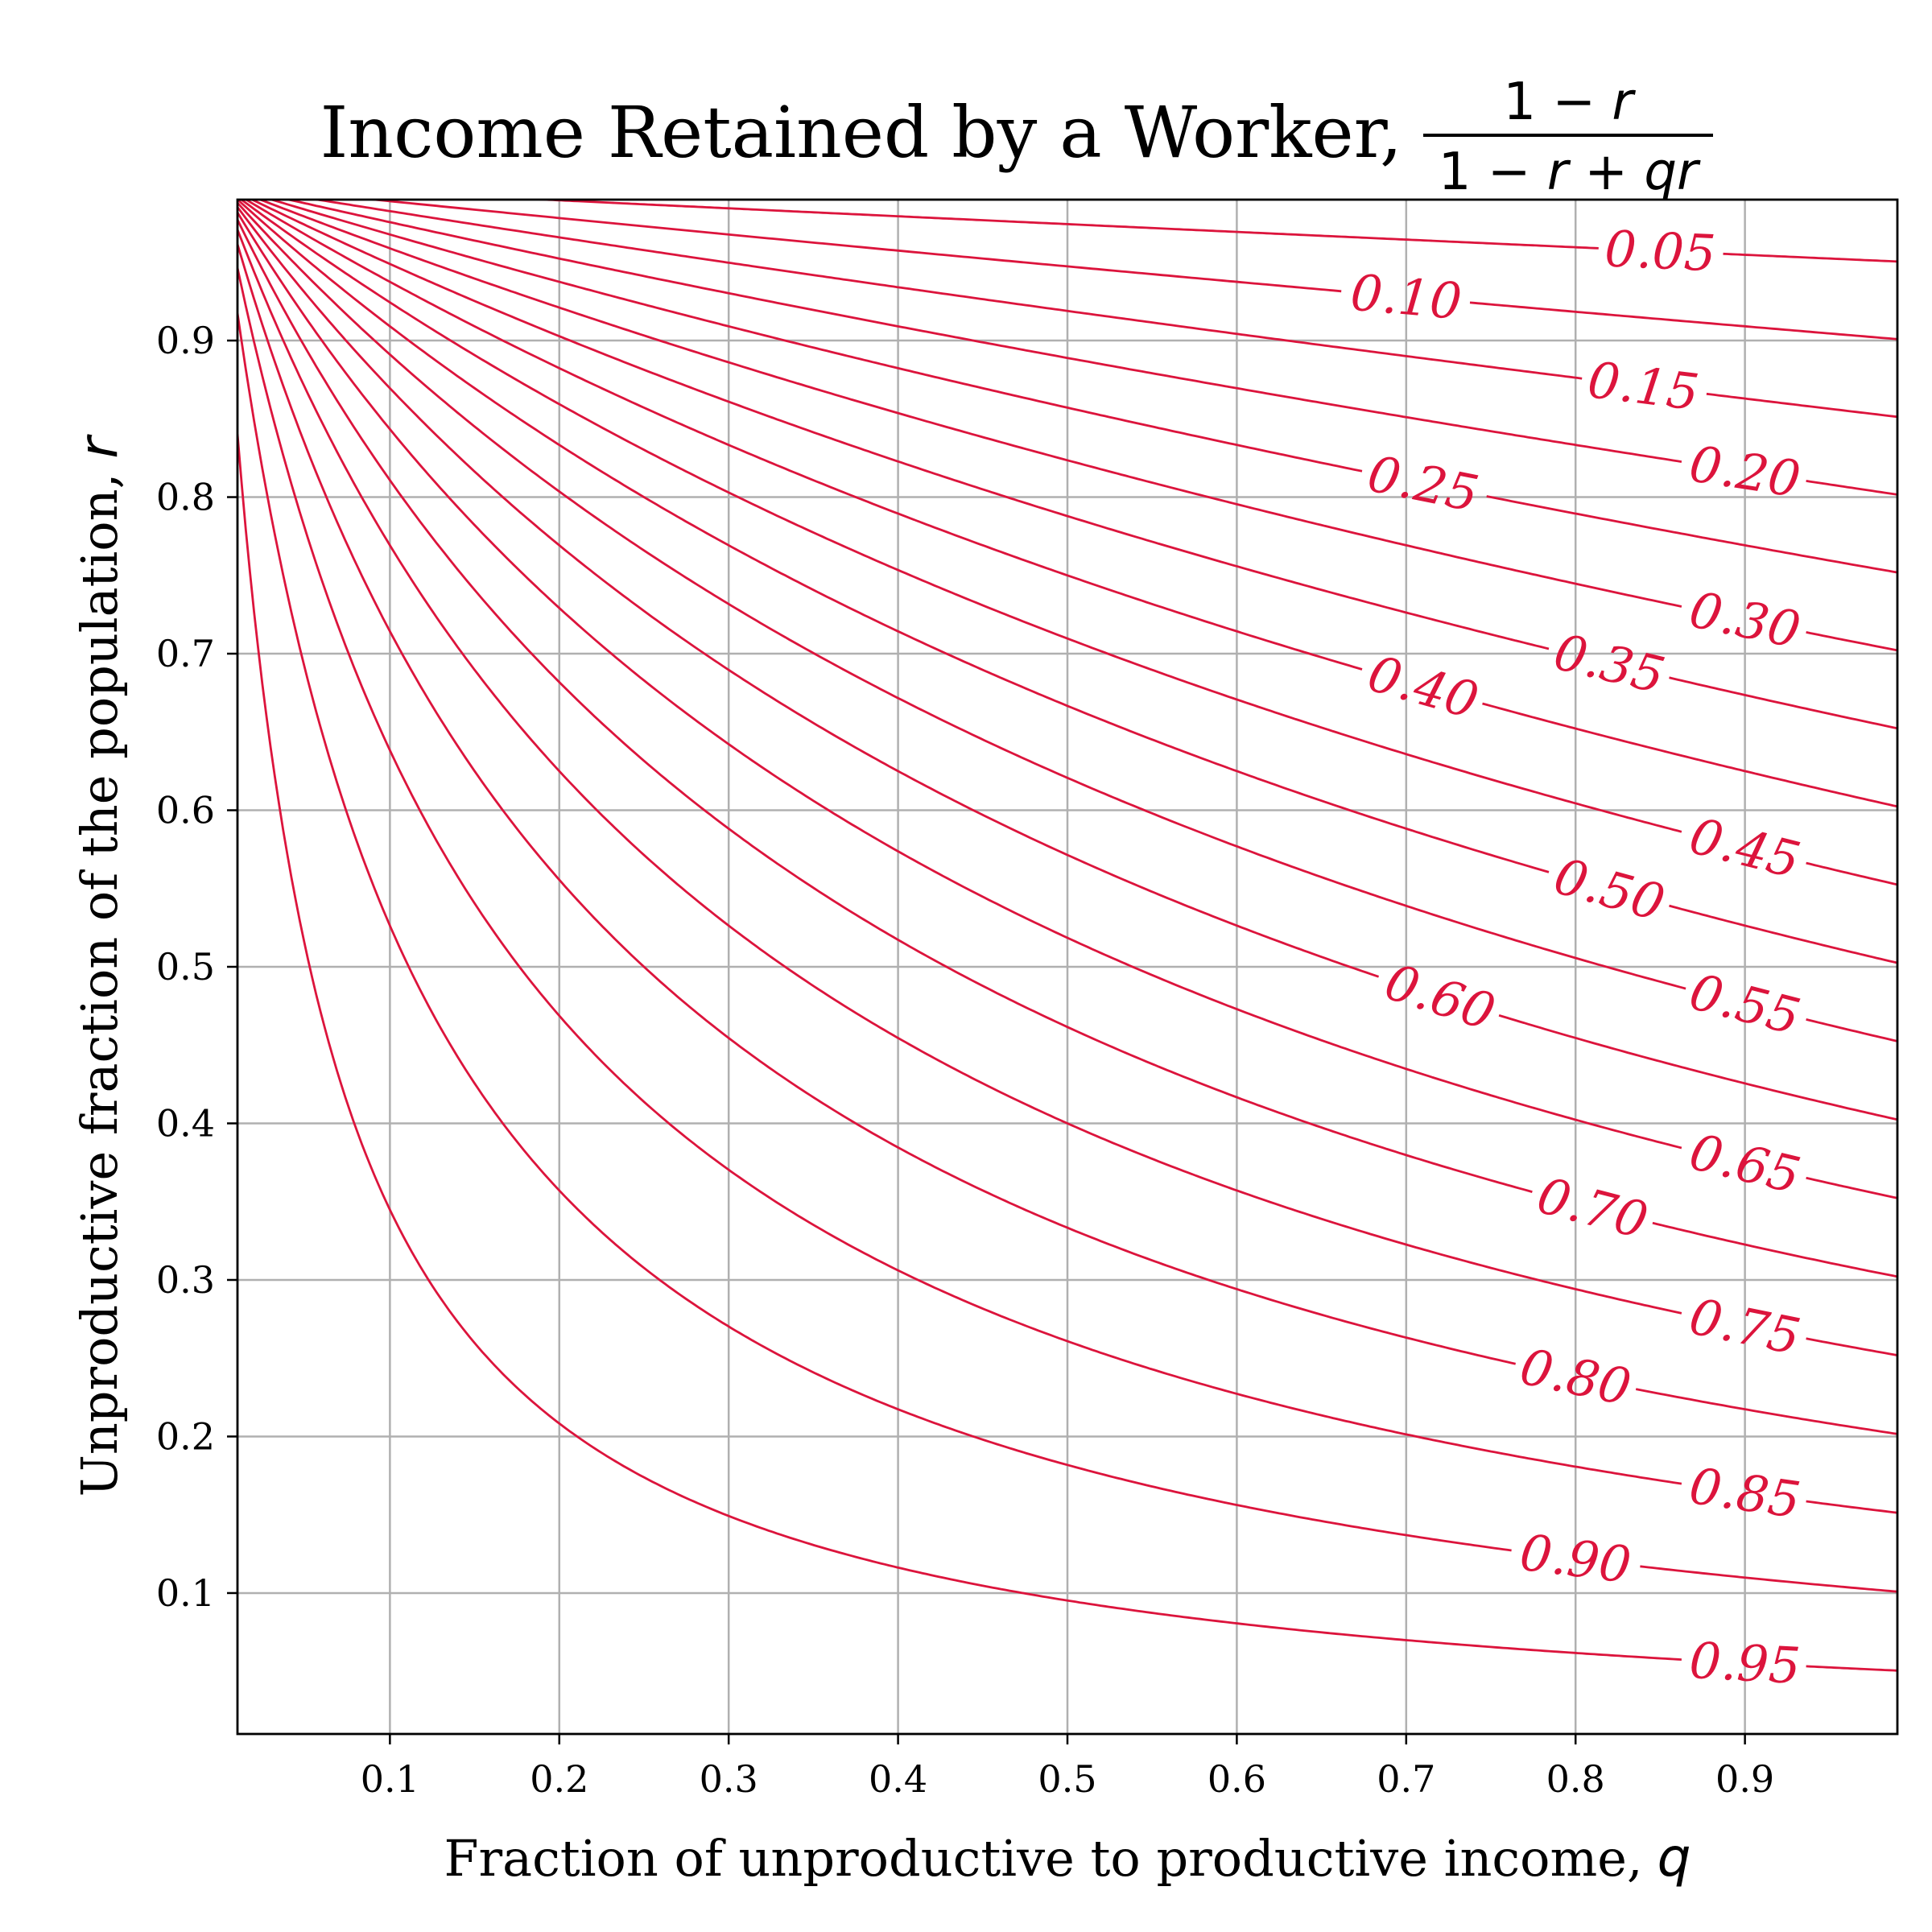 The width and height of the screenshot is (1932, 1932). Describe the element at coordinates (185, 1593) in the screenshot. I see `y-tick-label: 0.1` at that location.